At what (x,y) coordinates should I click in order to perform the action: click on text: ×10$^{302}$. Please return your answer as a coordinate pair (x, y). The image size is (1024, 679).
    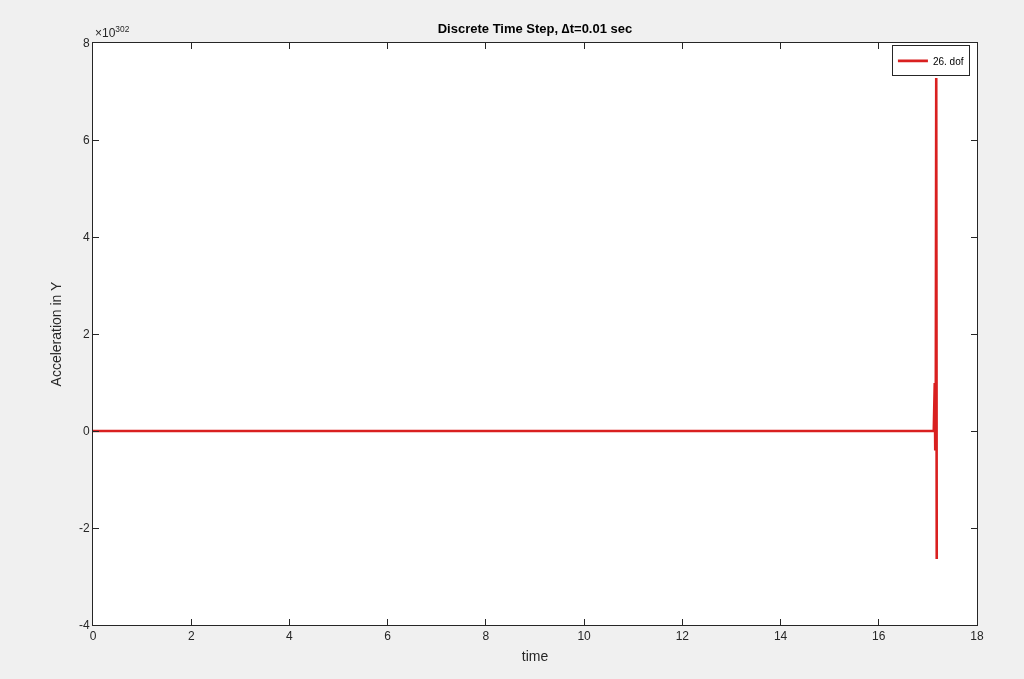
    Looking at the image, I should click on (112, 32).